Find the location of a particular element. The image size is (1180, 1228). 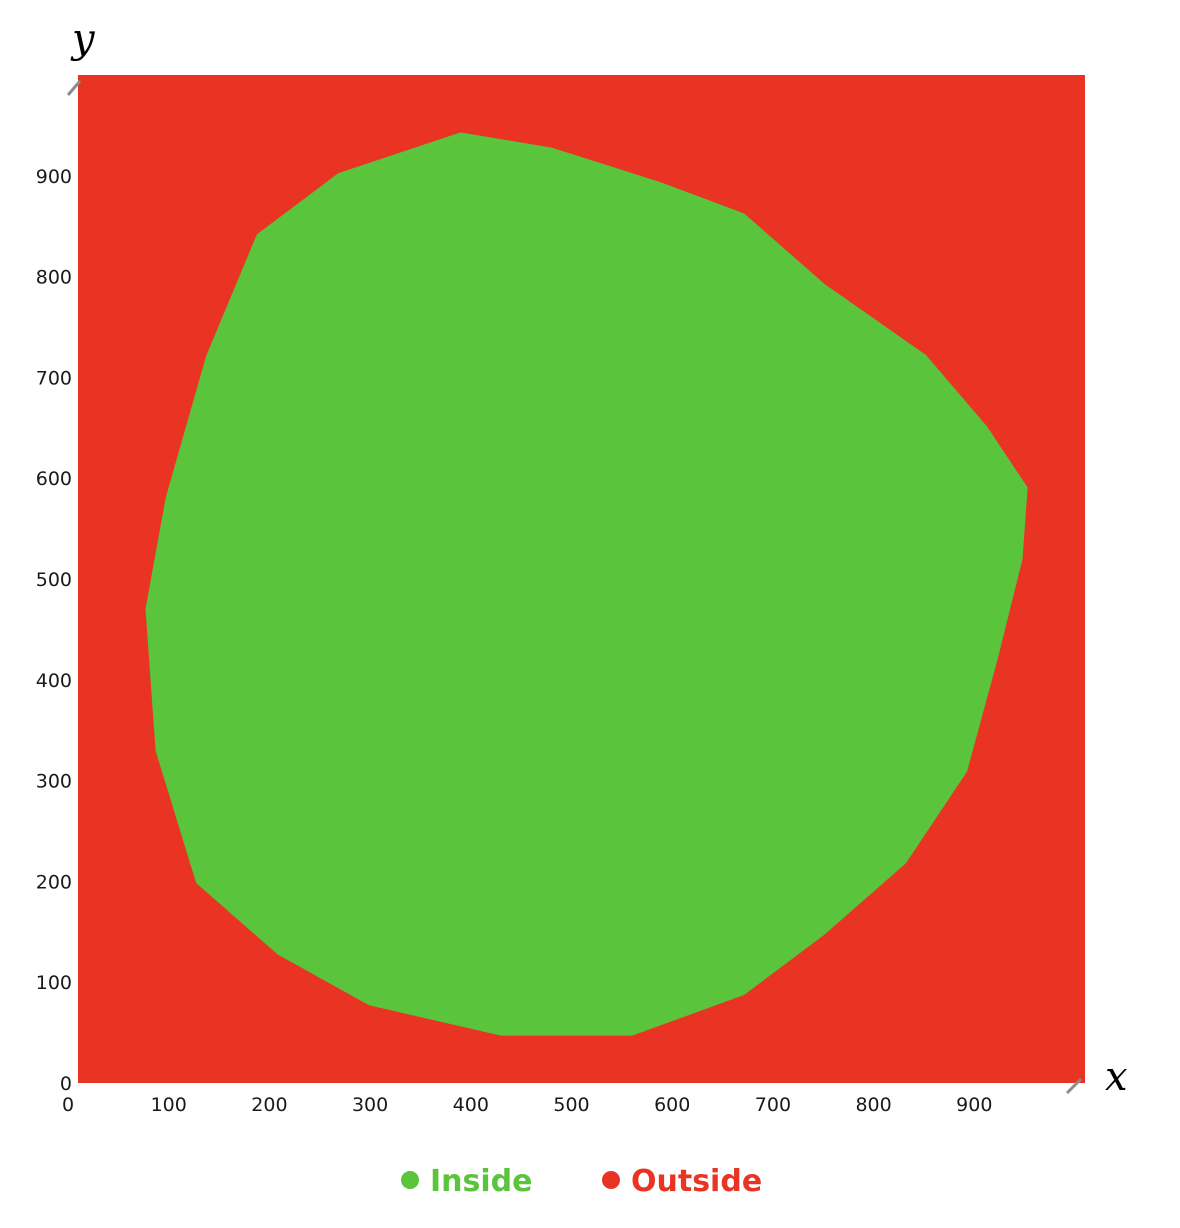

x-tick-label: 400 is located at coordinates (471, 1105).